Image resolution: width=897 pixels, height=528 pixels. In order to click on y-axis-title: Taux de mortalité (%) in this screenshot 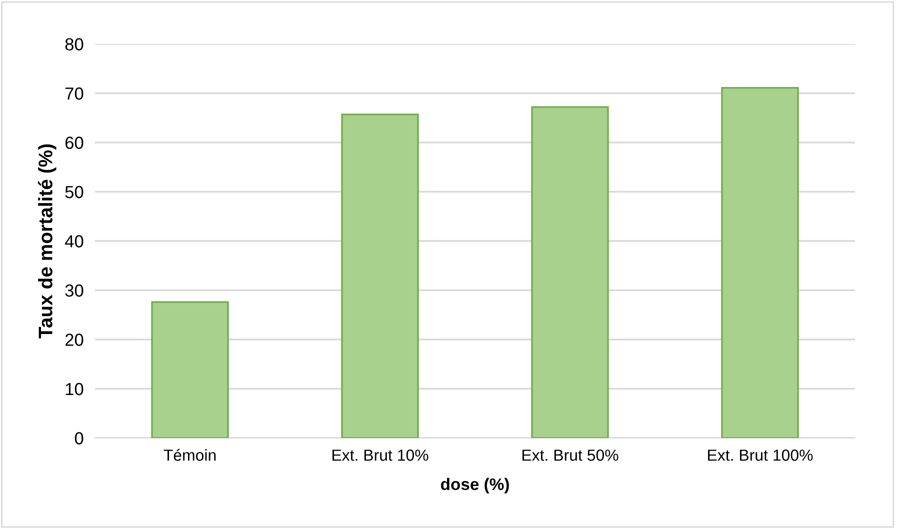, I will do `click(47, 241)`.